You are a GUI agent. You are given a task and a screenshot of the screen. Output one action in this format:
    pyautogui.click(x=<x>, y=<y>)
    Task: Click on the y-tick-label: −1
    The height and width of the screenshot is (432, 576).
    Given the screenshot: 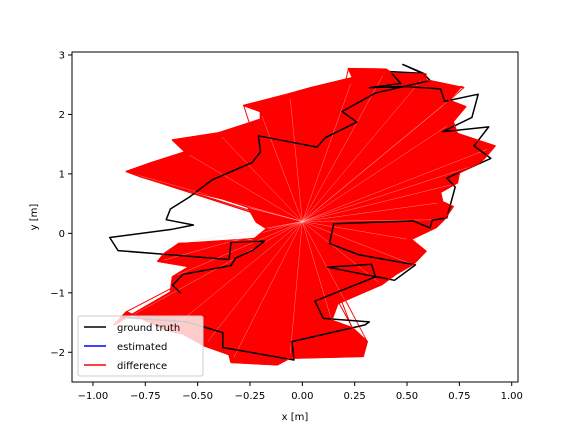 What is the action you would take?
    pyautogui.click(x=57, y=293)
    